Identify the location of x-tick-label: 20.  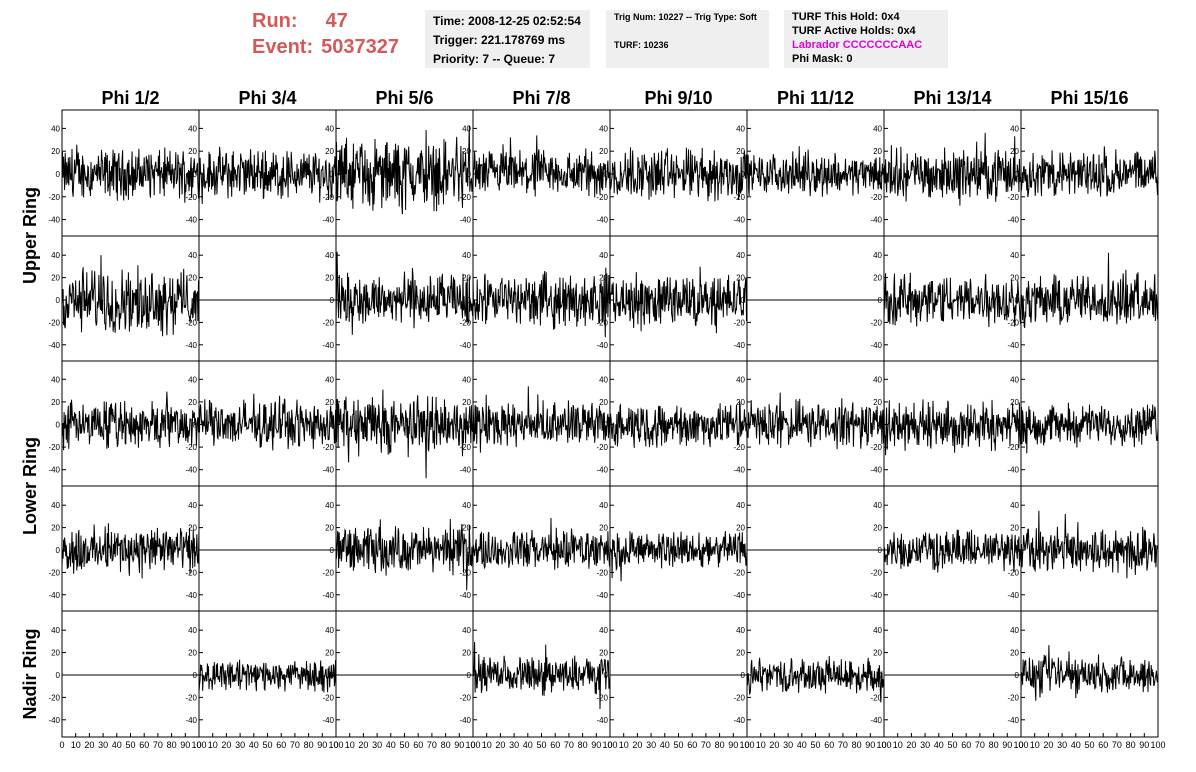
(911, 745).